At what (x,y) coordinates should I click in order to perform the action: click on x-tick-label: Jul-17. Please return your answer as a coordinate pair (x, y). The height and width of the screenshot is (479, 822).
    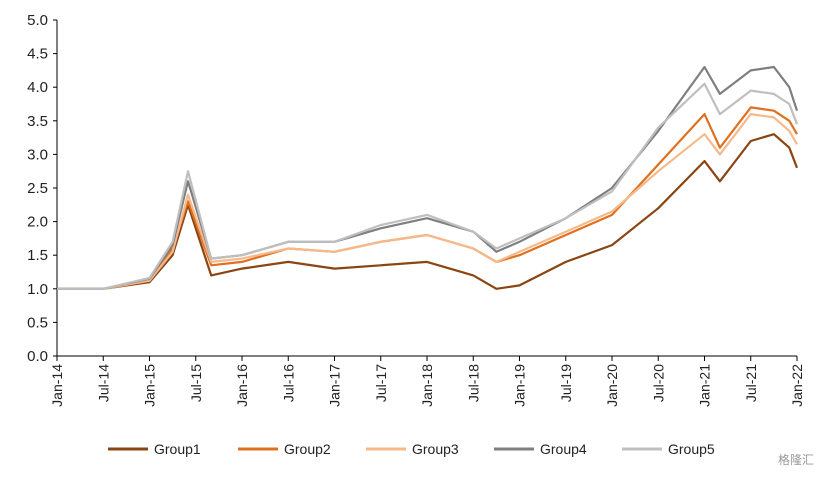
    Looking at the image, I should click on (381, 383).